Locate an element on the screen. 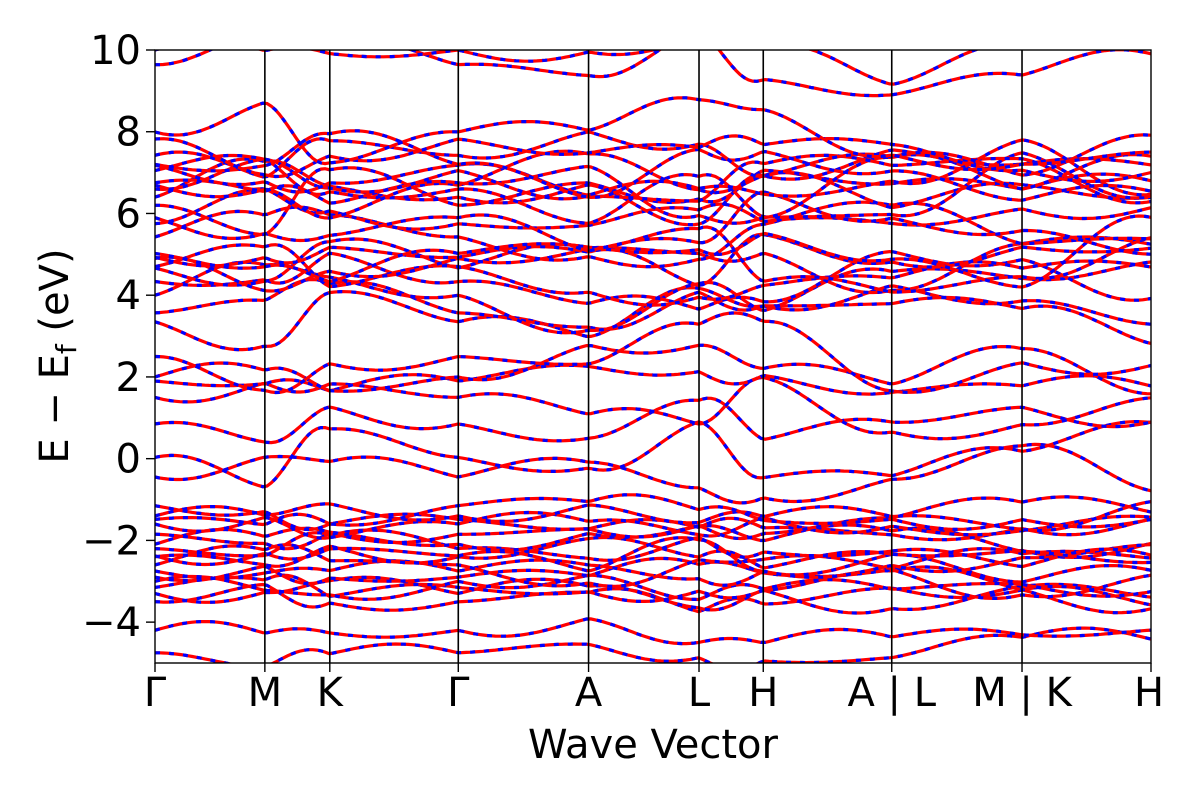 The height and width of the screenshot is (800, 1200). y-tick-label: −2 is located at coordinates (111, 541).